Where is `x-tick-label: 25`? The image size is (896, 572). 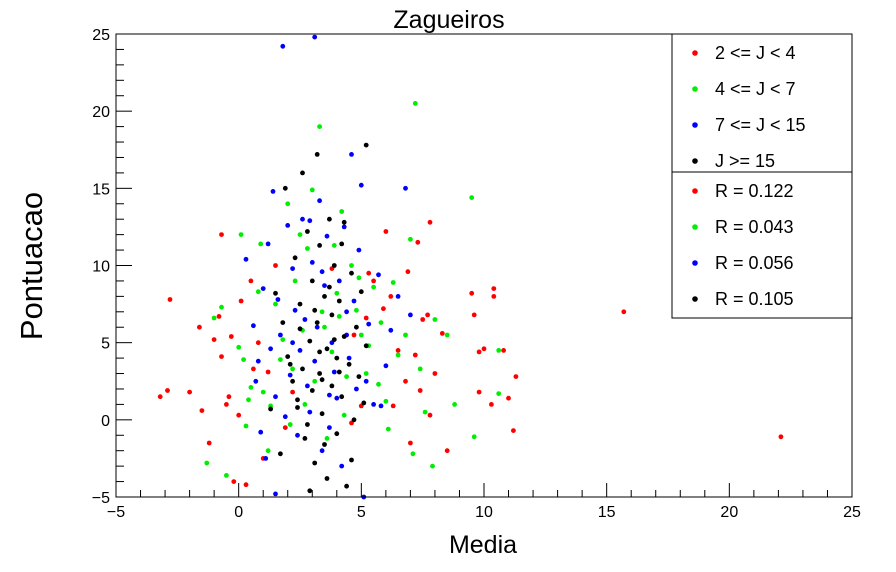
x-tick-label: 25 is located at coordinates (852, 512).